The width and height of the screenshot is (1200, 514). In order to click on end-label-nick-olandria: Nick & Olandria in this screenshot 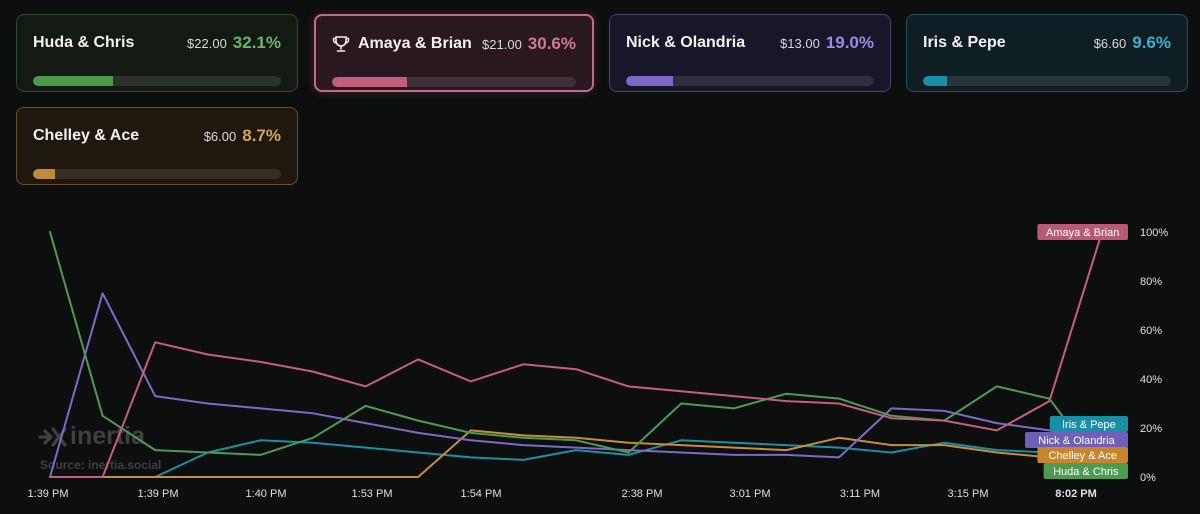, I will do `click(1076, 440)`.